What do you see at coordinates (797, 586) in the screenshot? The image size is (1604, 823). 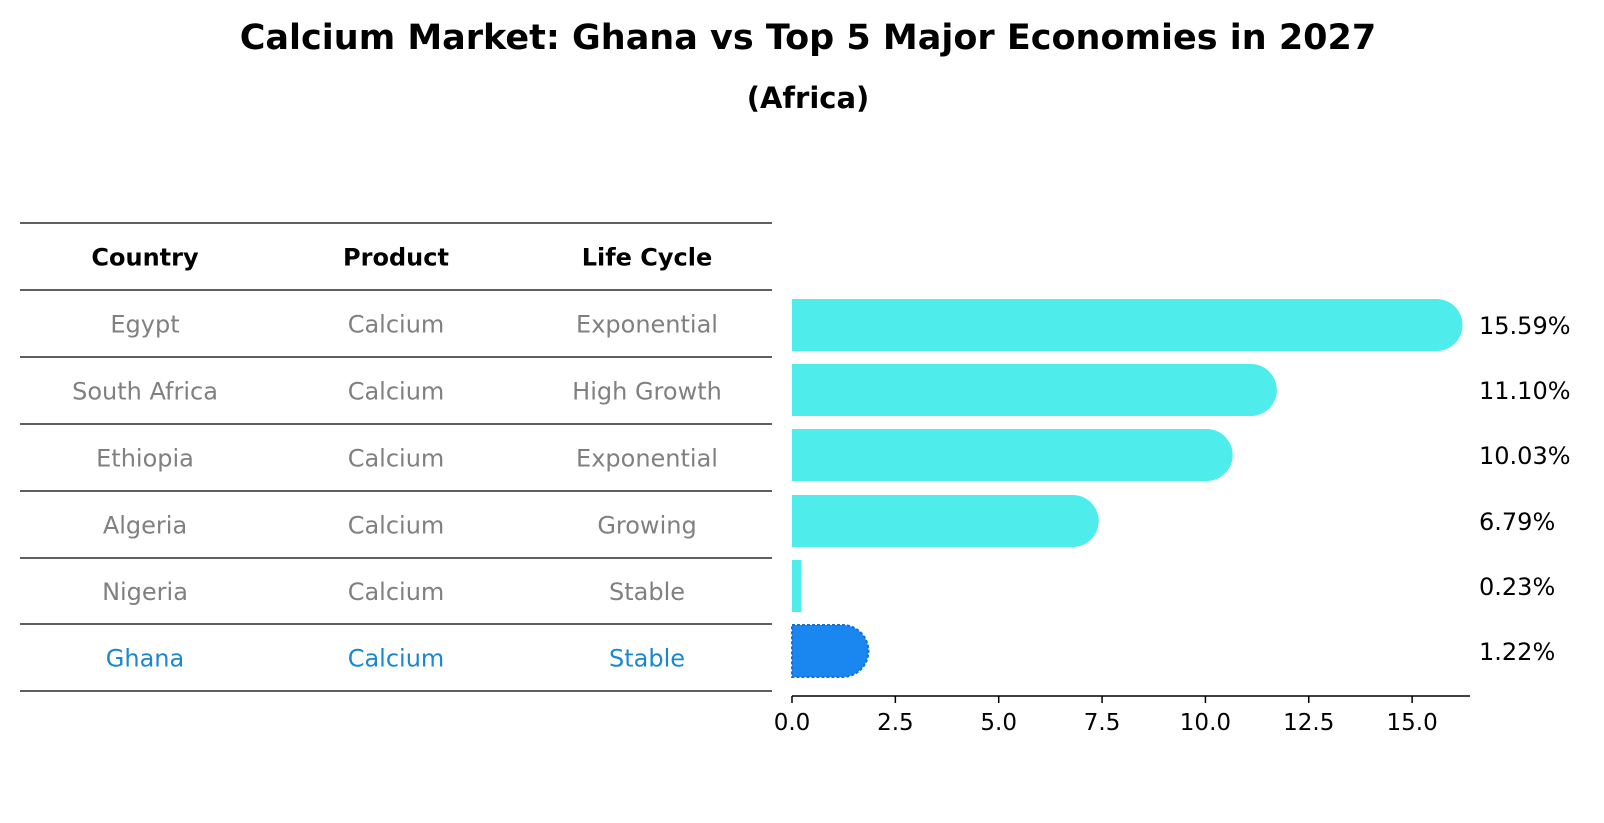 I see `bar-nigeria` at bounding box center [797, 586].